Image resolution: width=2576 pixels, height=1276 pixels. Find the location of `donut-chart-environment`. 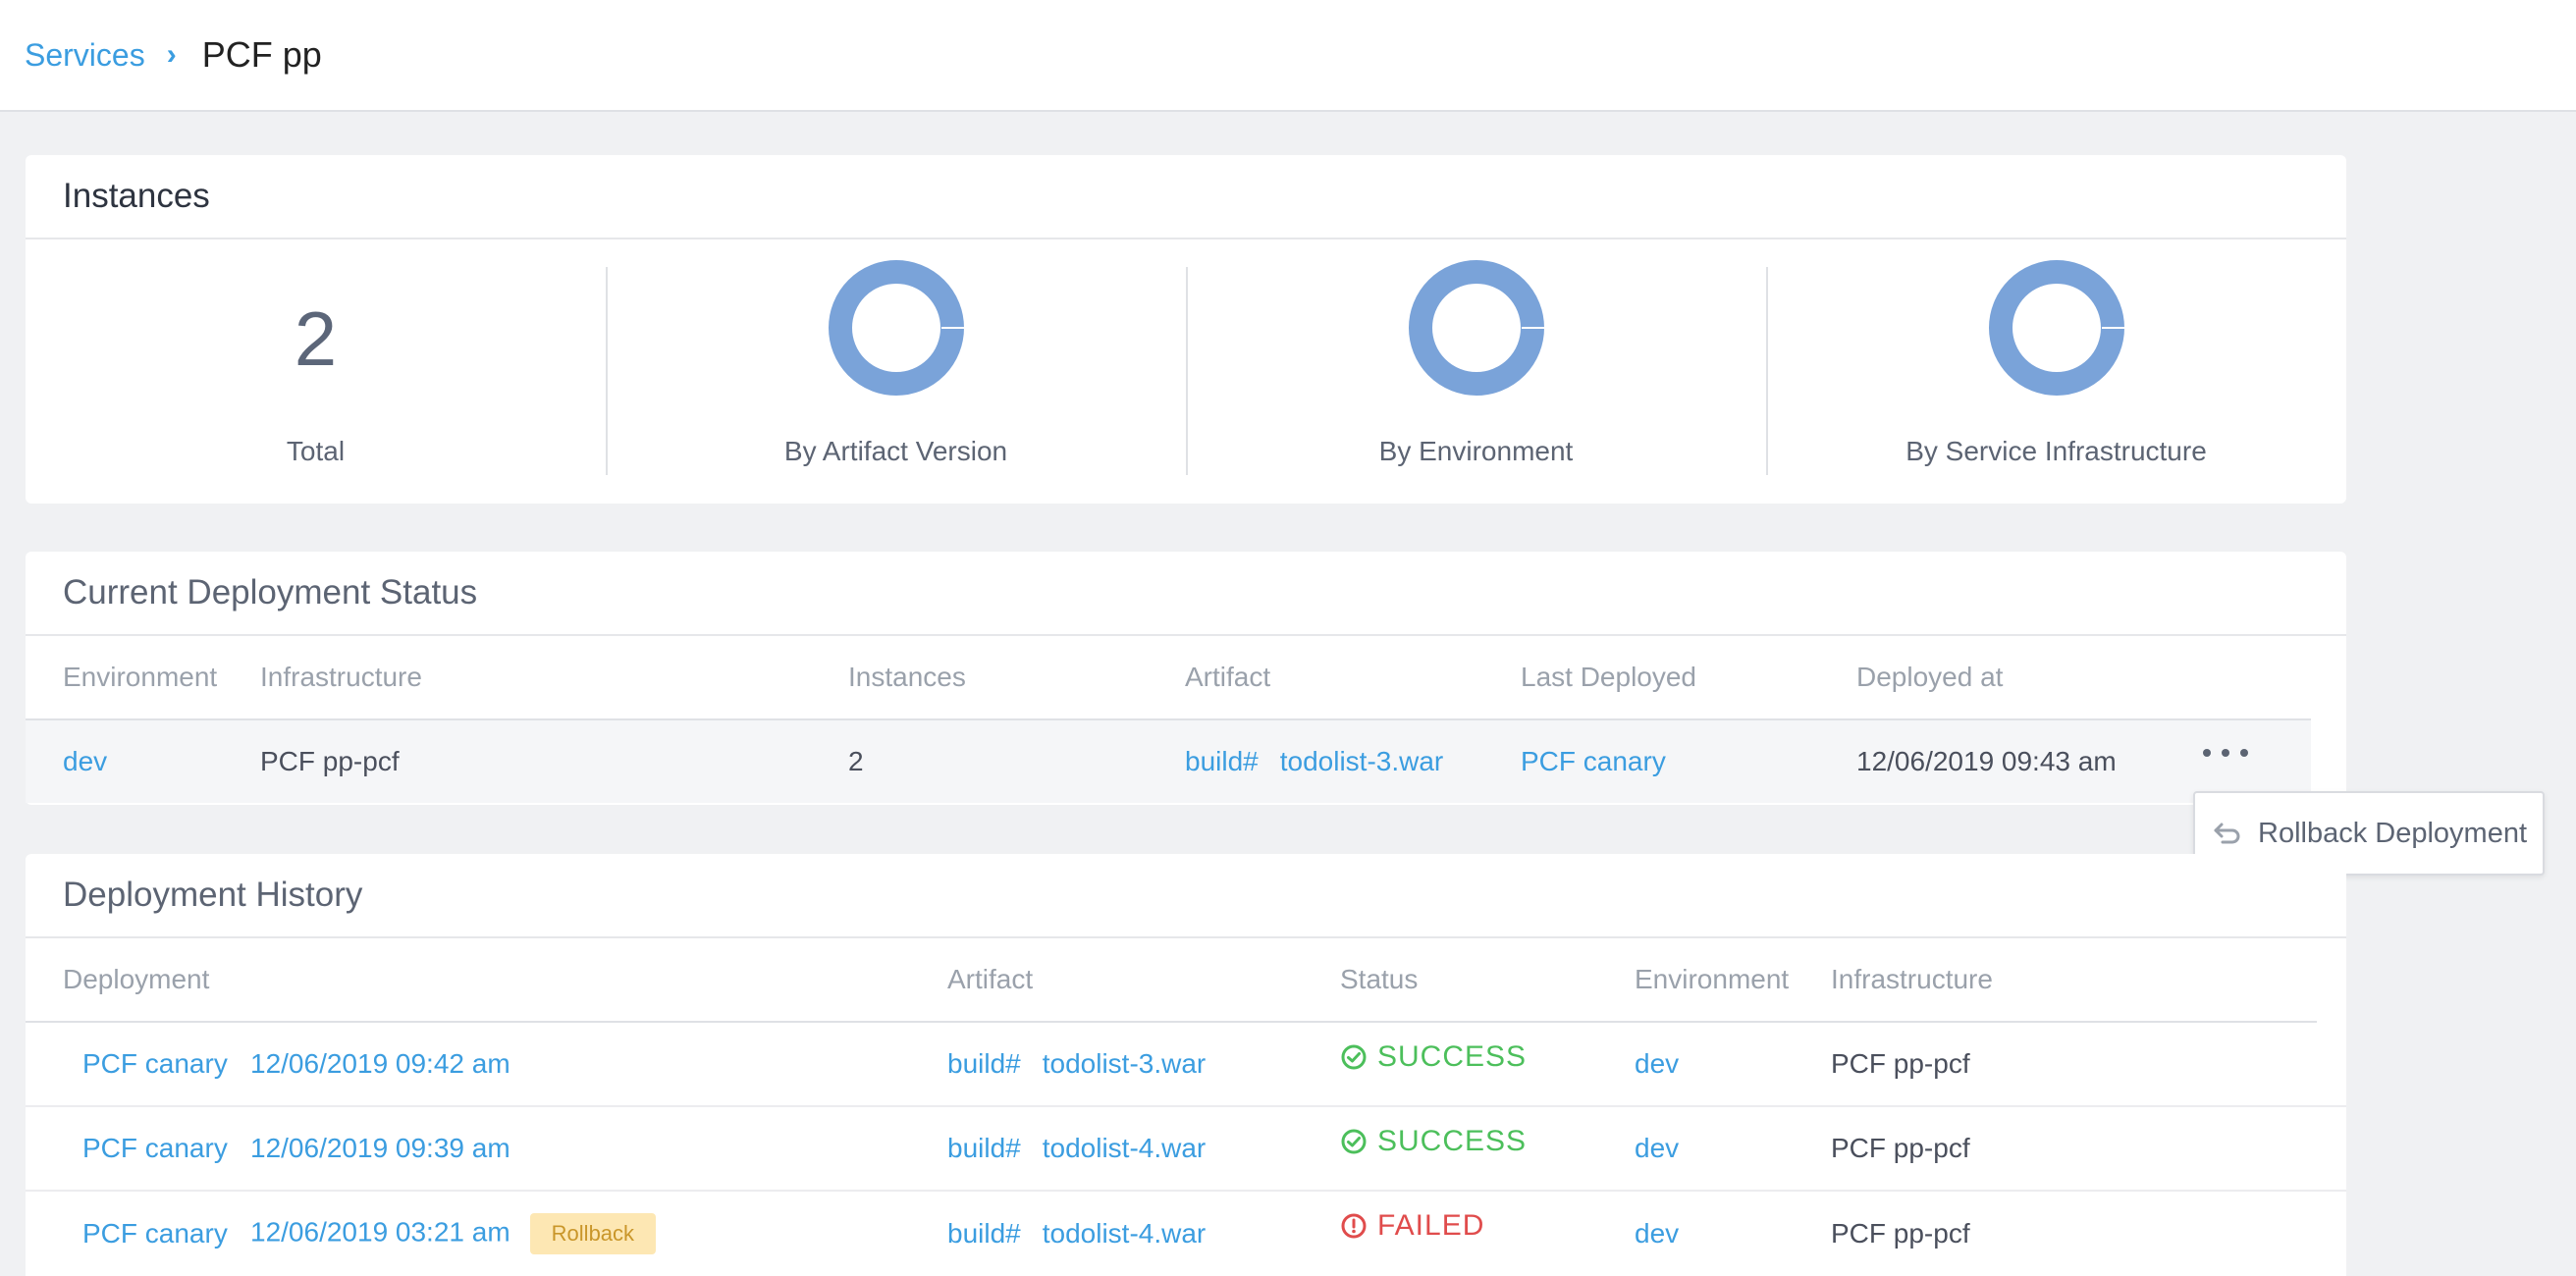

donut-chart-environment is located at coordinates (1476, 328).